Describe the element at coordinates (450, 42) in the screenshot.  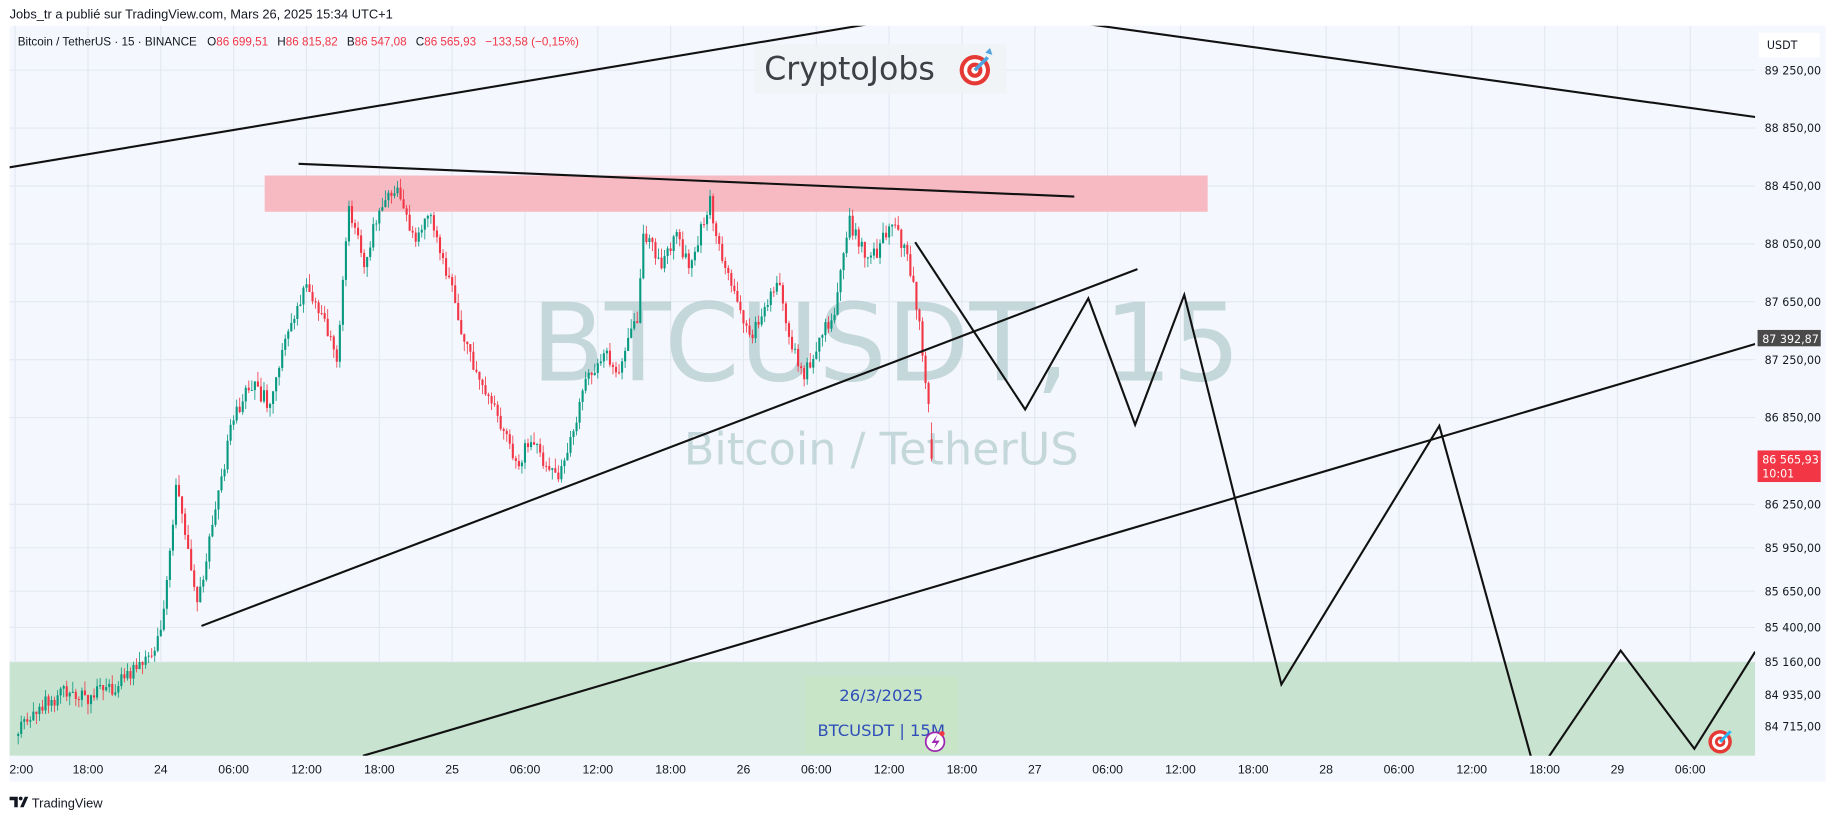
I see `legend-close: 86 565,93` at that location.